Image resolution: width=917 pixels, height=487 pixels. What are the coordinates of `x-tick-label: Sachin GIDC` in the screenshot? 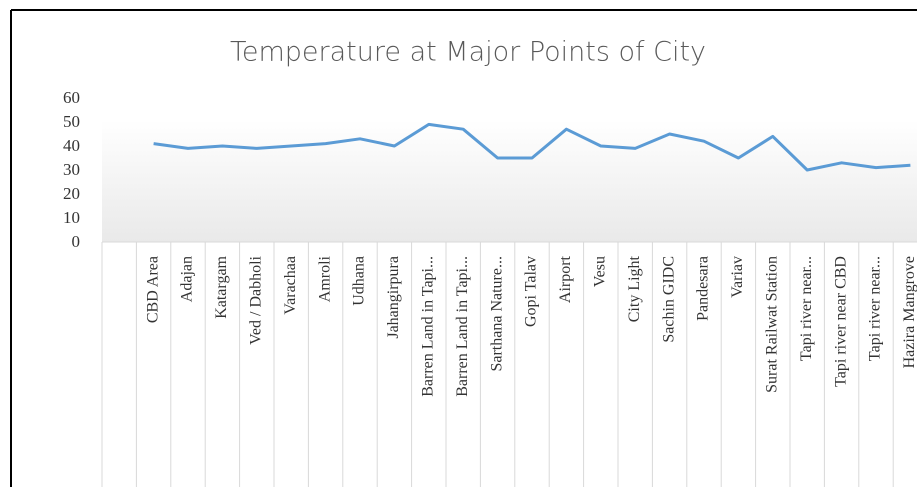 It's located at (668, 299).